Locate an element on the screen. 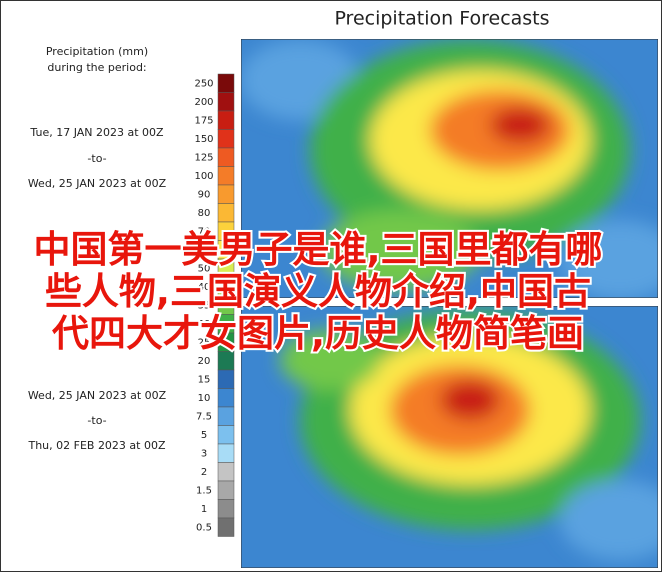  colorbar-label: 30 is located at coordinates (204, 324).